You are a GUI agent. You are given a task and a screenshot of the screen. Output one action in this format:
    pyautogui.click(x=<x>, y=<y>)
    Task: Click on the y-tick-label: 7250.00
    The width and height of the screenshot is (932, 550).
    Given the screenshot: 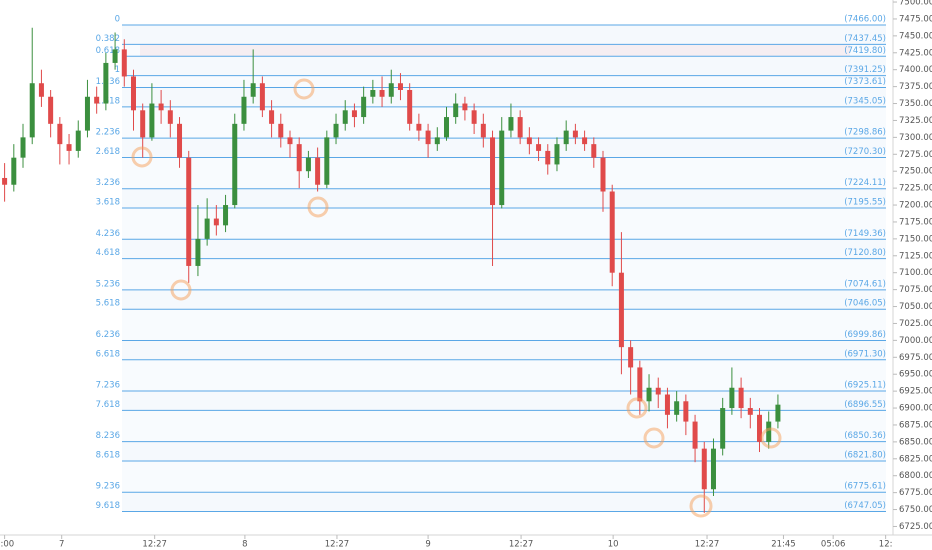 What is the action you would take?
    pyautogui.click(x=915, y=172)
    